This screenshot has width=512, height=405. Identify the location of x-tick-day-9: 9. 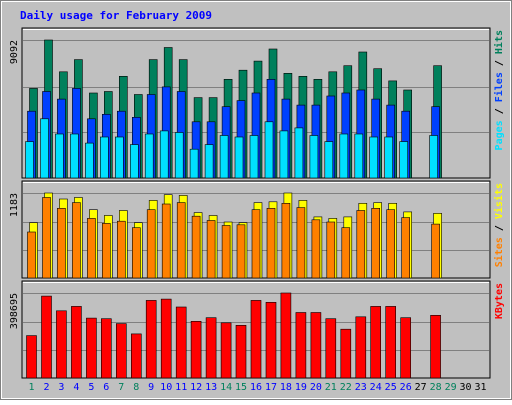
(151, 387).